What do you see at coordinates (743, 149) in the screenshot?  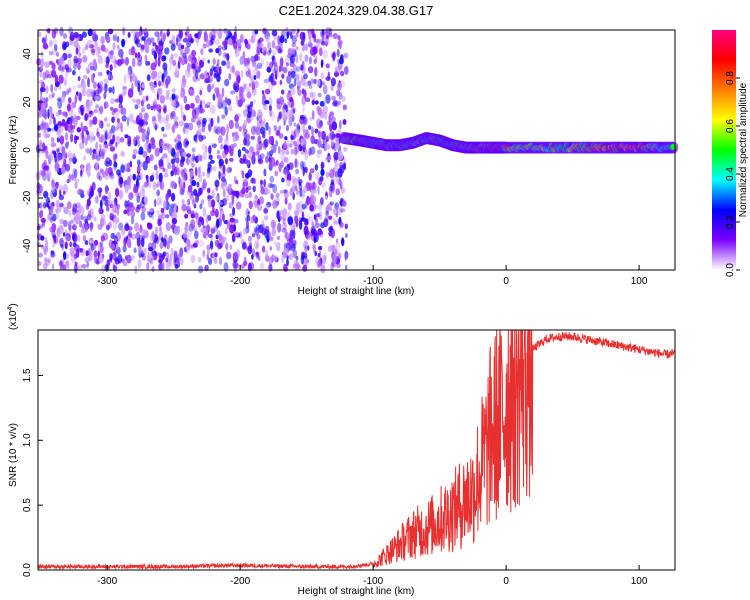 I see `colorbar-label: Normalized spectral amplitude` at bounding box center [743, 149].